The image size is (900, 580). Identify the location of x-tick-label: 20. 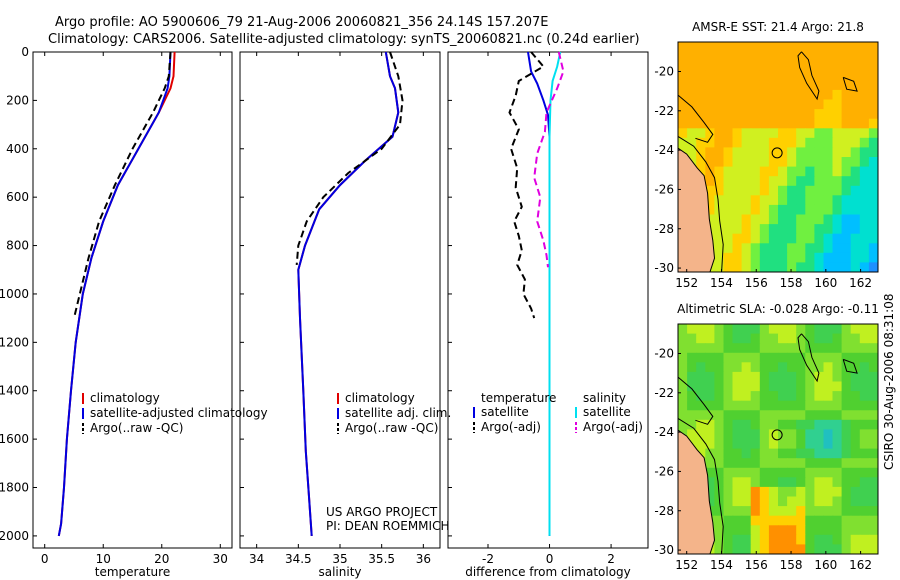
(161, 559).